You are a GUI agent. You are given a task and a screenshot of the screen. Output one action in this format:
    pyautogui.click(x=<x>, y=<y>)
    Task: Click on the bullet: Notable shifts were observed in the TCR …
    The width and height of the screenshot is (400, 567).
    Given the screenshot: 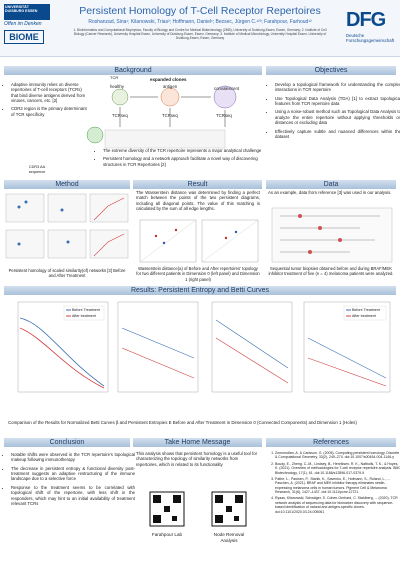 What is the action you would take?
    pyautogui.click(x=73, y=457)
    